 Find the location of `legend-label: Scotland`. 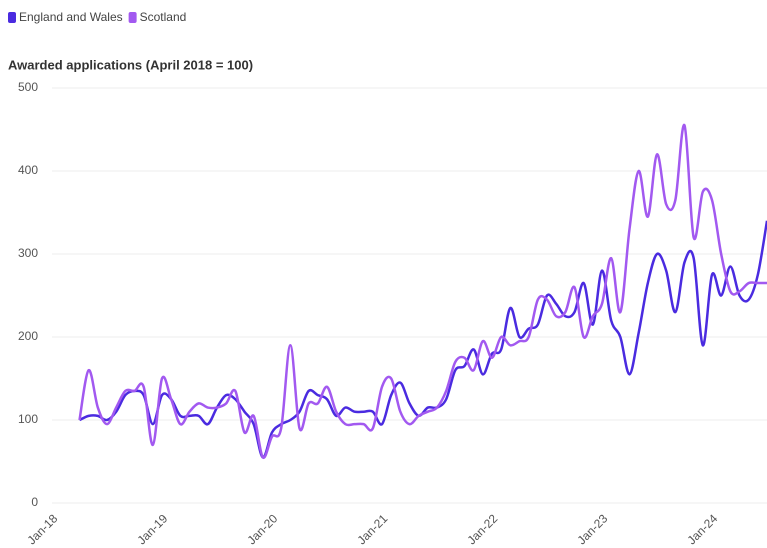

legend-label: Scotland is located at coordinates (163, 17).